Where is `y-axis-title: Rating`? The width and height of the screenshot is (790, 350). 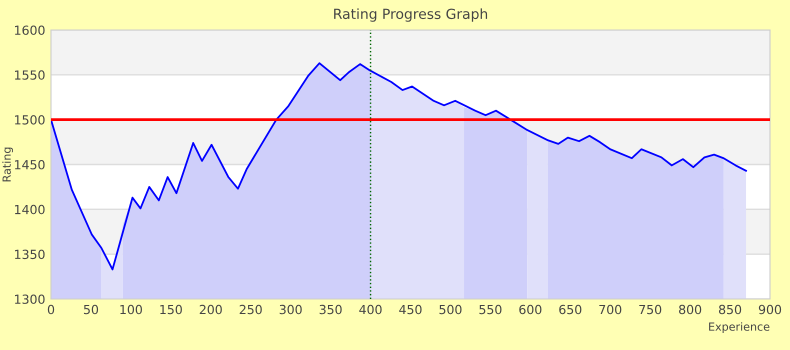
y-axis-title: Rating is located at coordinates (7, 165).